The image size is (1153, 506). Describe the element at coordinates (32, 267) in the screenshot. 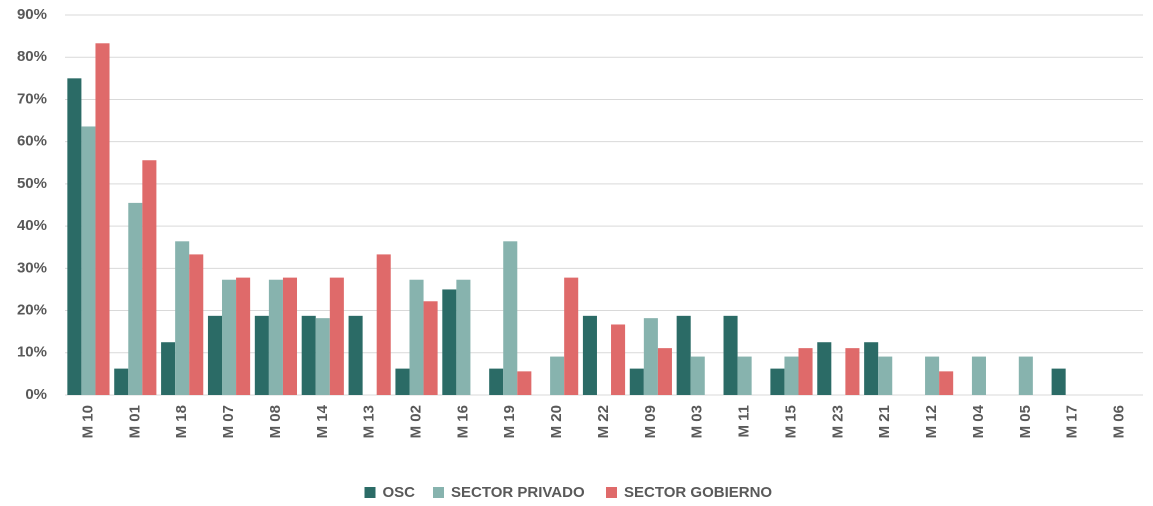

I see `y-tick-label: 30%` at that location.